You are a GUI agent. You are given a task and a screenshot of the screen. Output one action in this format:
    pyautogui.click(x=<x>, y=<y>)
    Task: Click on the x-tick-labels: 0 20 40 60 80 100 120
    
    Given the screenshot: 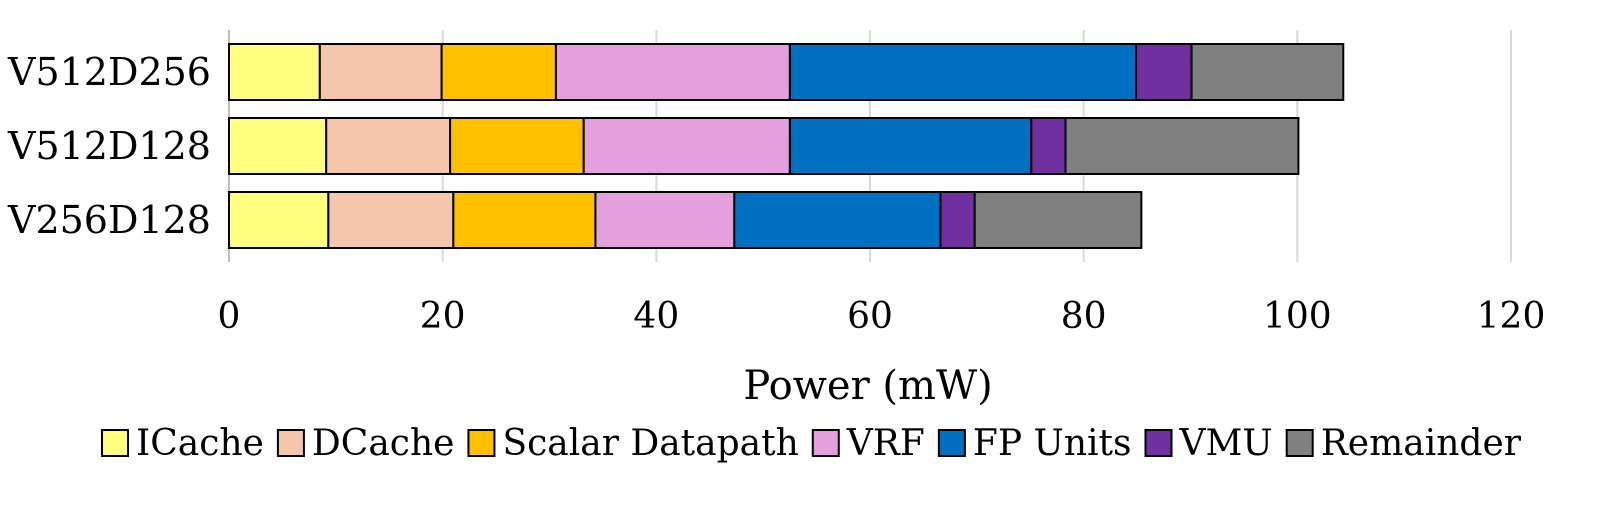 What is the action you would take?
    pyautogui.click(x=882, y=316)
    